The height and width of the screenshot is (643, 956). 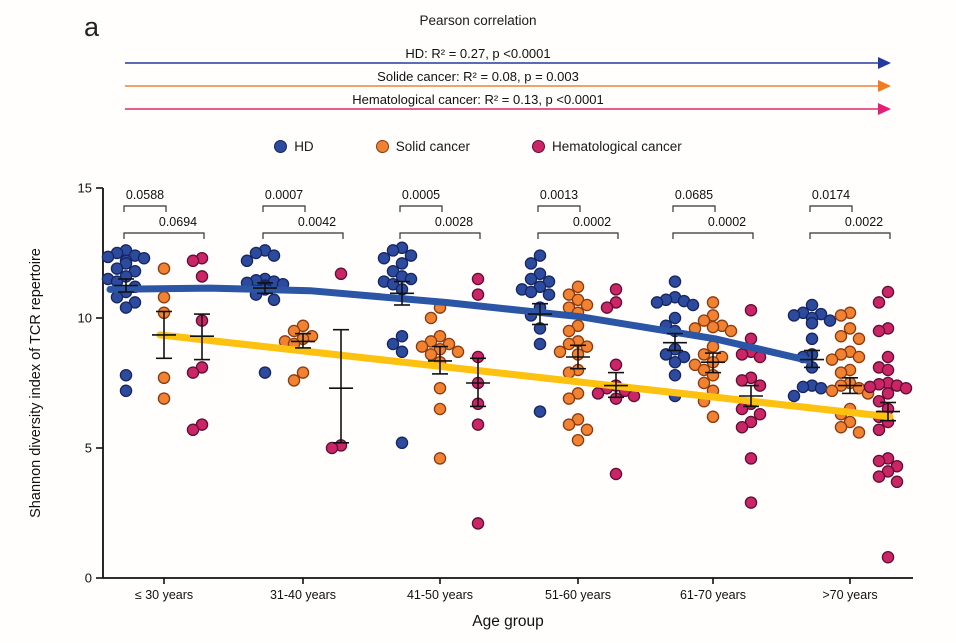 What do you see at coordinates (849, 595) in the screenshot?
I see `x-tick-label: >70 years` at bounding box center [849, 595].